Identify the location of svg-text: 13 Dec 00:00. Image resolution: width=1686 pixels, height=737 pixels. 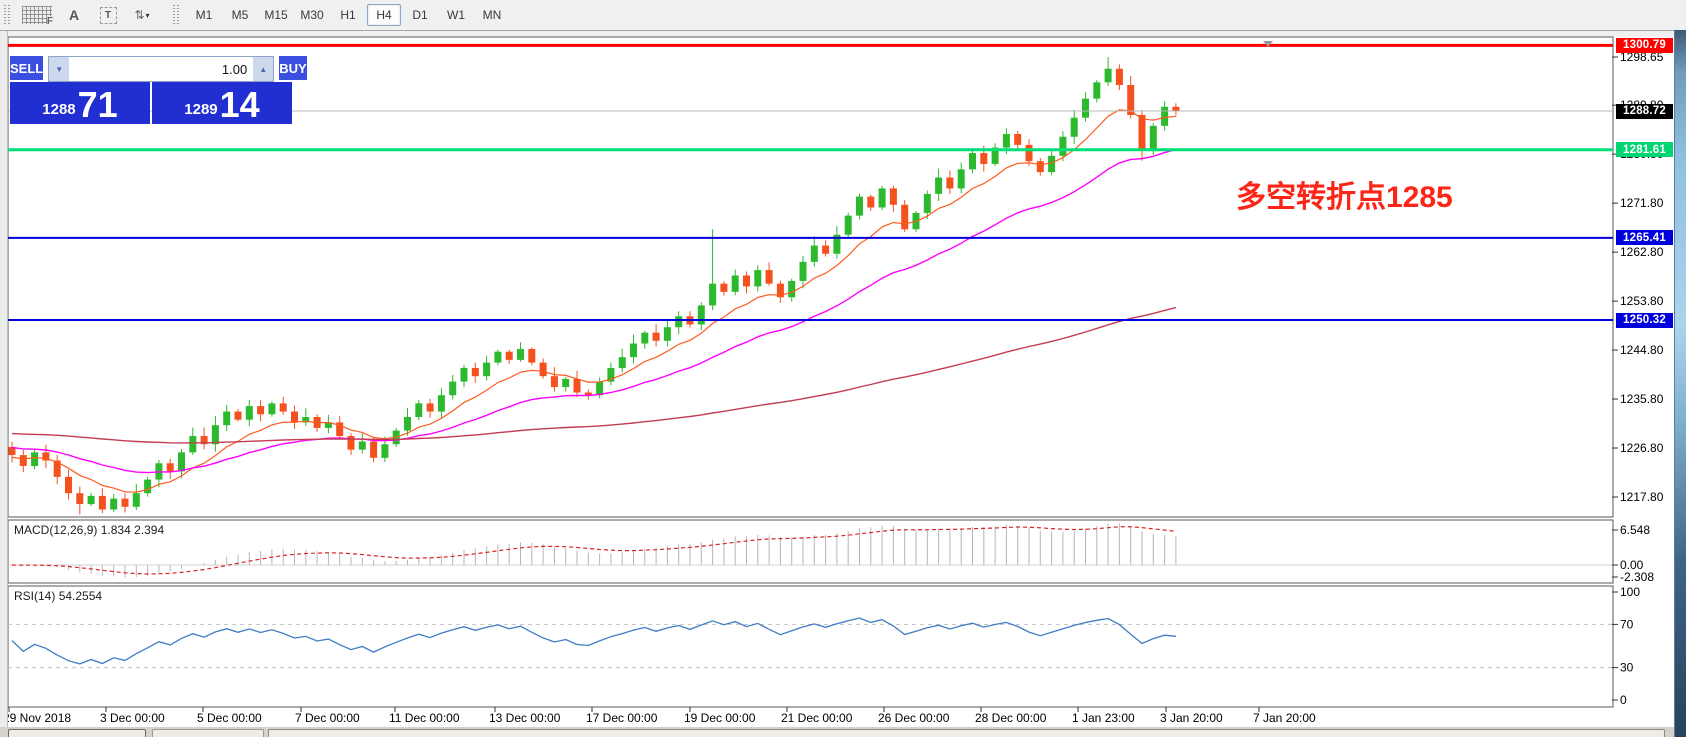
(525, 718).